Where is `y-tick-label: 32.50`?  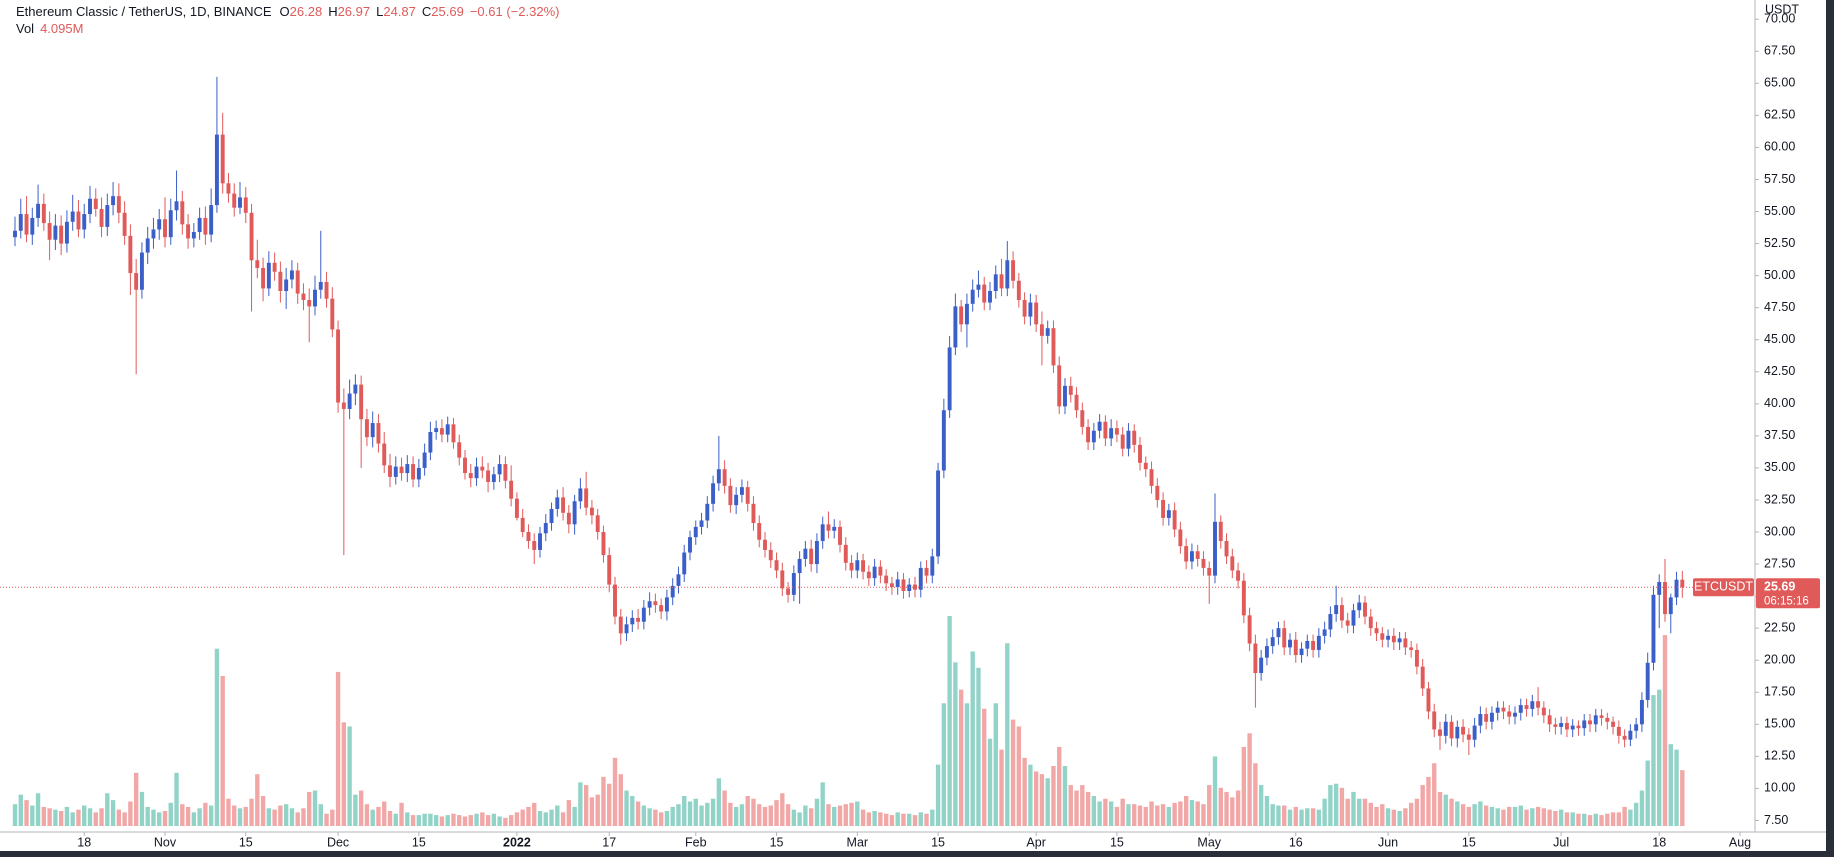 y-tick-label: 32.50 is located at coordinates (1779, 499).